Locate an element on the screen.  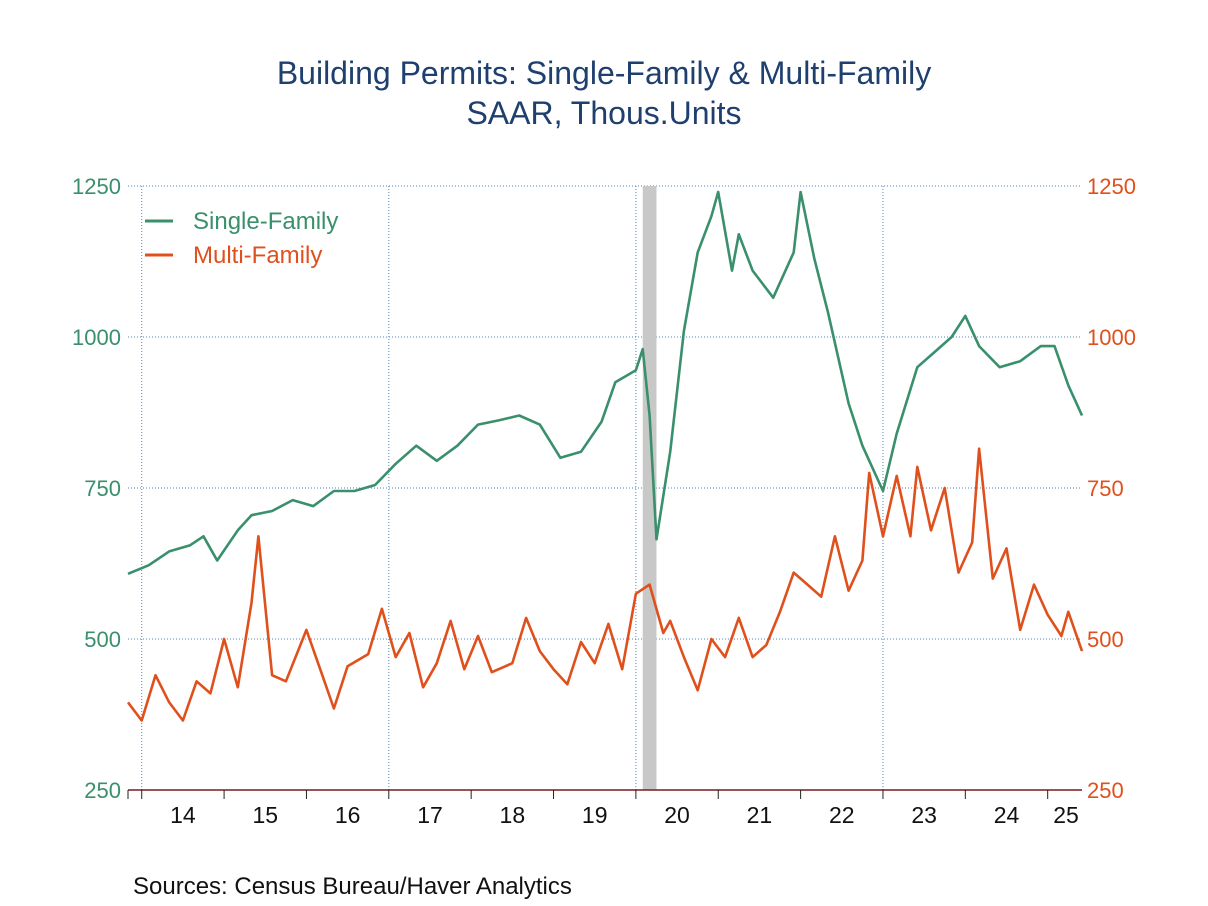
y-left-tick-label: 500 is located at coordinates (102, 639).